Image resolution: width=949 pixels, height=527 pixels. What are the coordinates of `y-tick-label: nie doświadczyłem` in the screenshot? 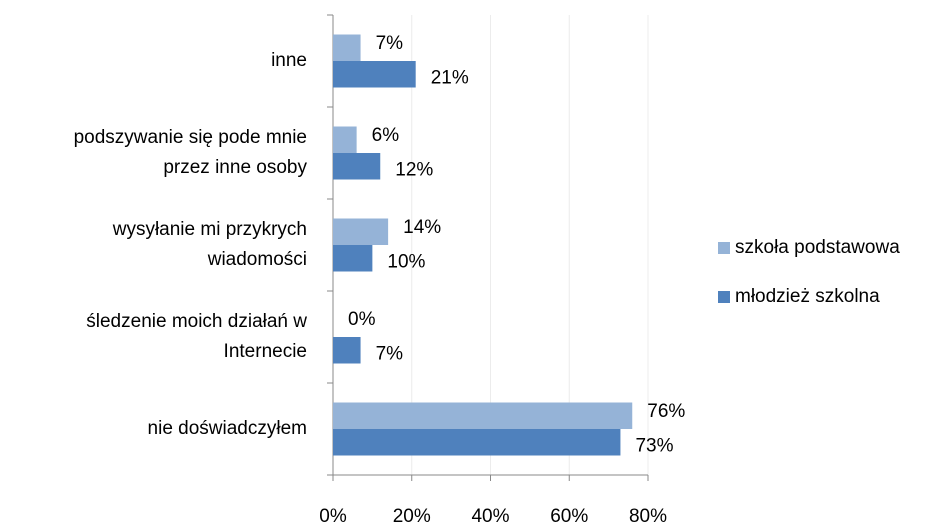 It's located at (227, 428).